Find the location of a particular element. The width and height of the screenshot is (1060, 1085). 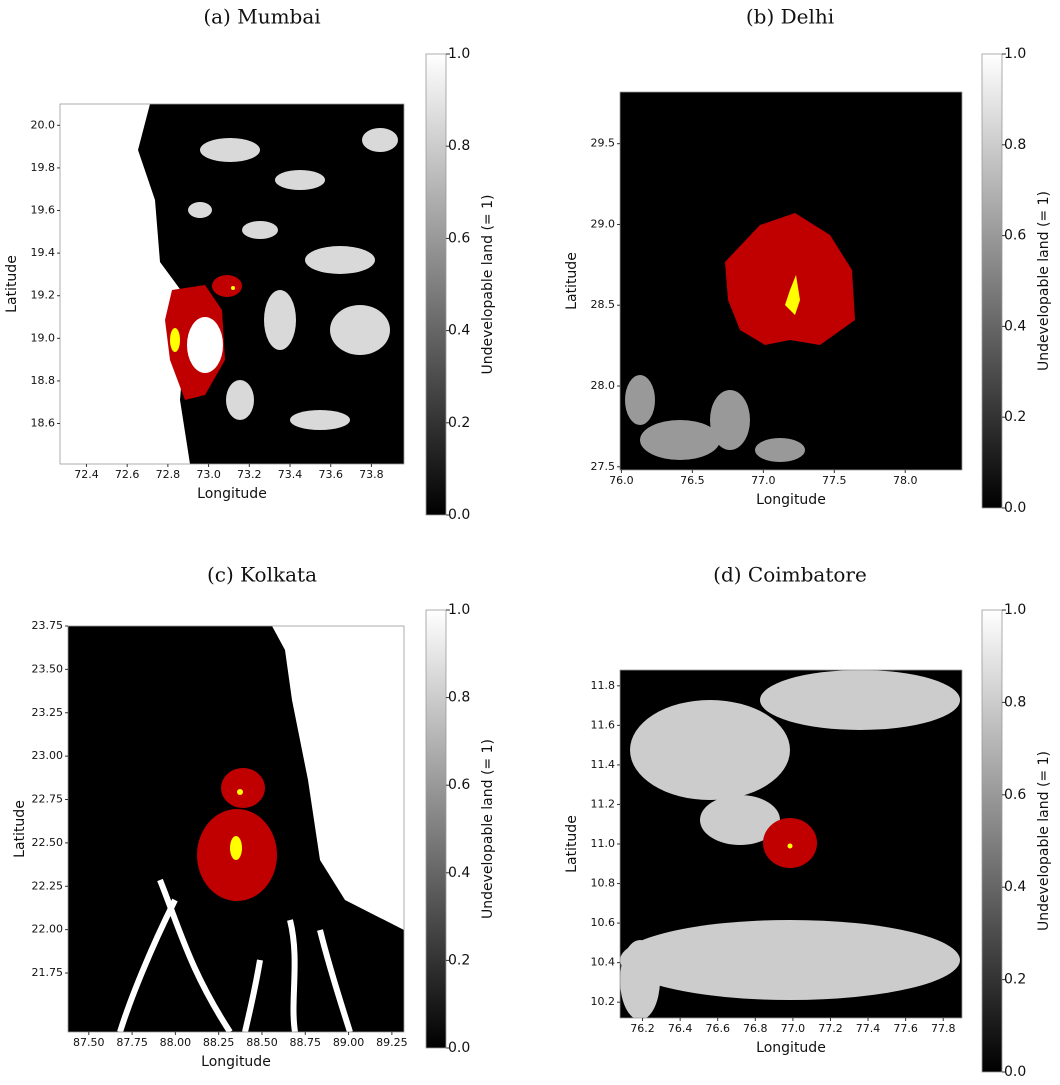

y-tick-label: 28.5 is located at coordinates (603, 304).